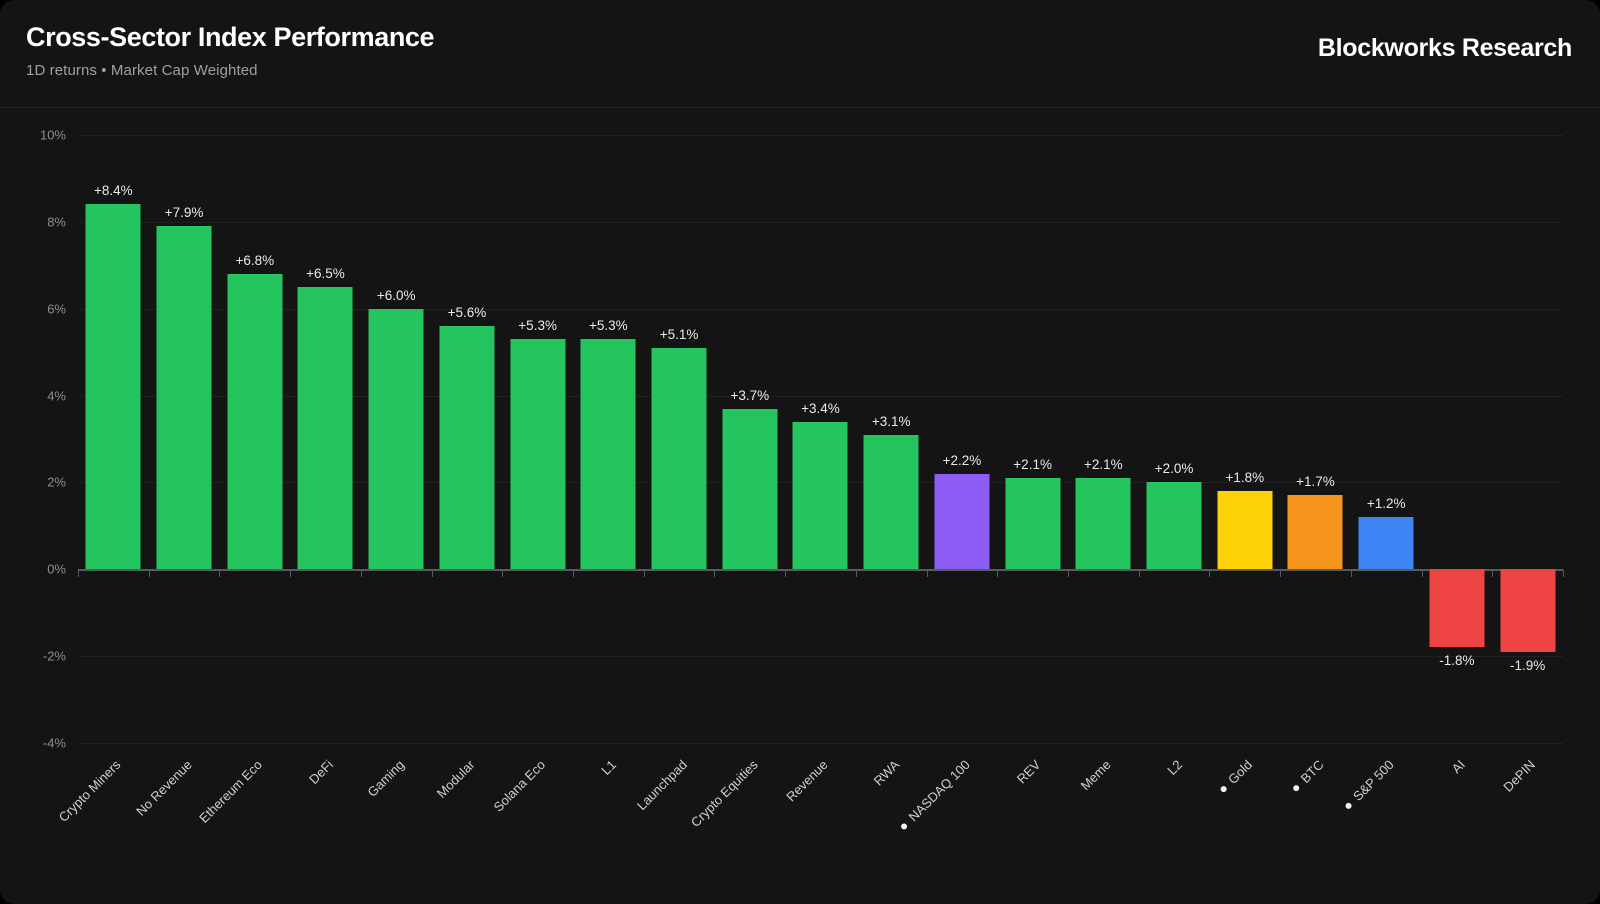  Describe the element at coordinates (255, 260) in the screenshot. I see `bar-value-label: +6.8%` at that location.